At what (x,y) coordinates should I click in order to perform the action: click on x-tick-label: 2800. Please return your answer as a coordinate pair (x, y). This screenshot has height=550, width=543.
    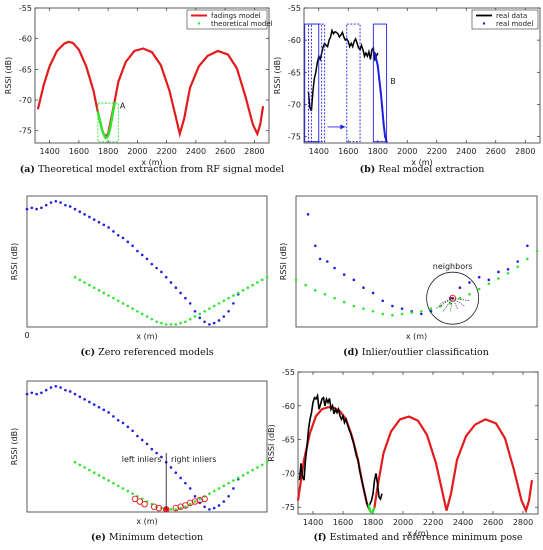
    Looking at the image, I should click on (525, 151).